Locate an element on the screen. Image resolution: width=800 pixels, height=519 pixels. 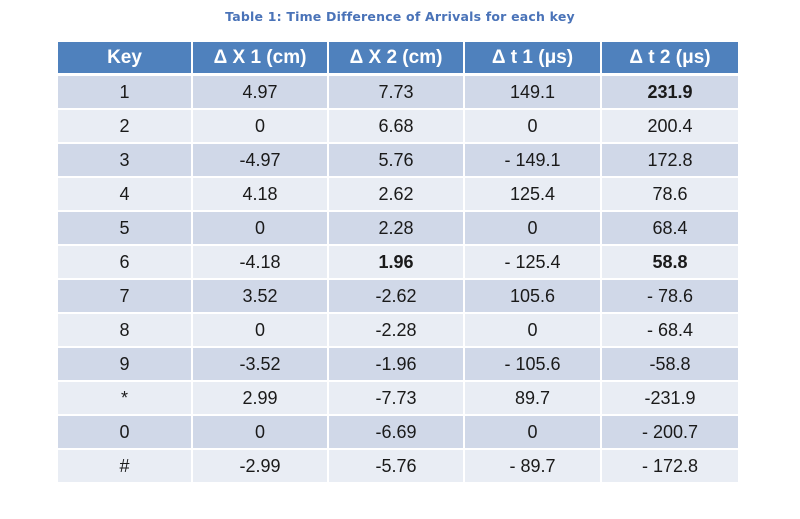
table-row: 8 0 -2.28 0- 68.4 is located at coordinates (398, 330).